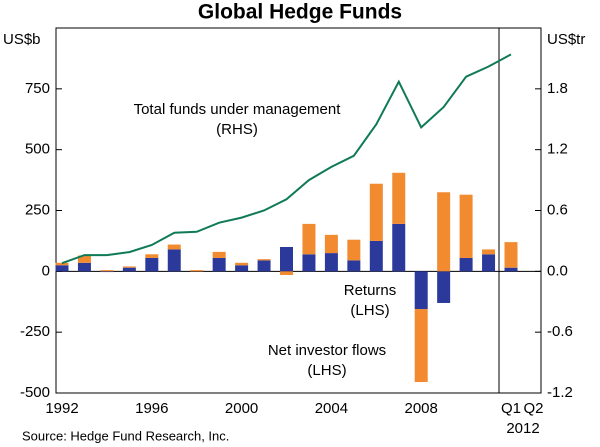 The height and width of the screenshot is (447, 600). Describe the element at coordinates (421, 408) in the screenshot. I see `x-tick-label: 2008` at that location.